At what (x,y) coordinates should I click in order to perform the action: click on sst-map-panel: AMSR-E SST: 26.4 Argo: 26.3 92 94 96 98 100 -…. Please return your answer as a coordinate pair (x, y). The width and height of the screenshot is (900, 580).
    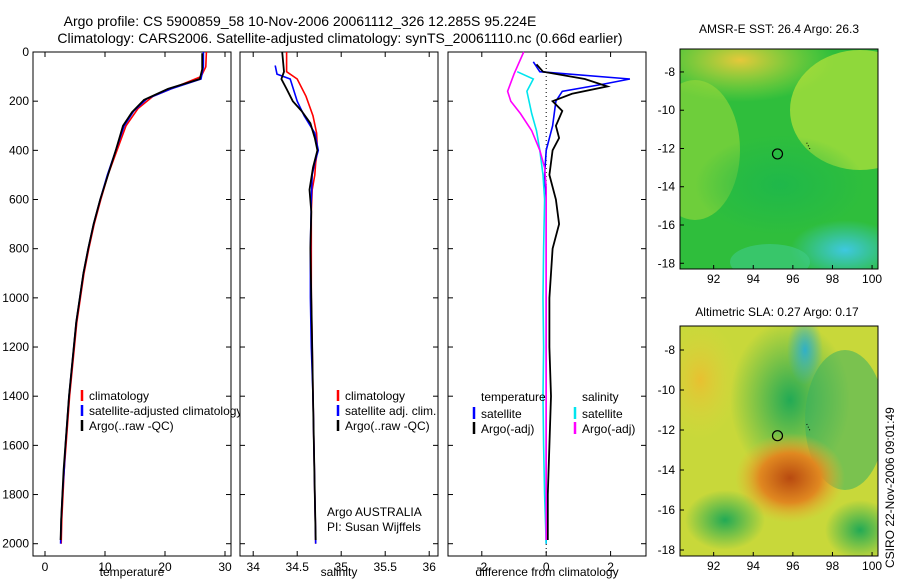
    Looking at the image, I should click on (770, 154).